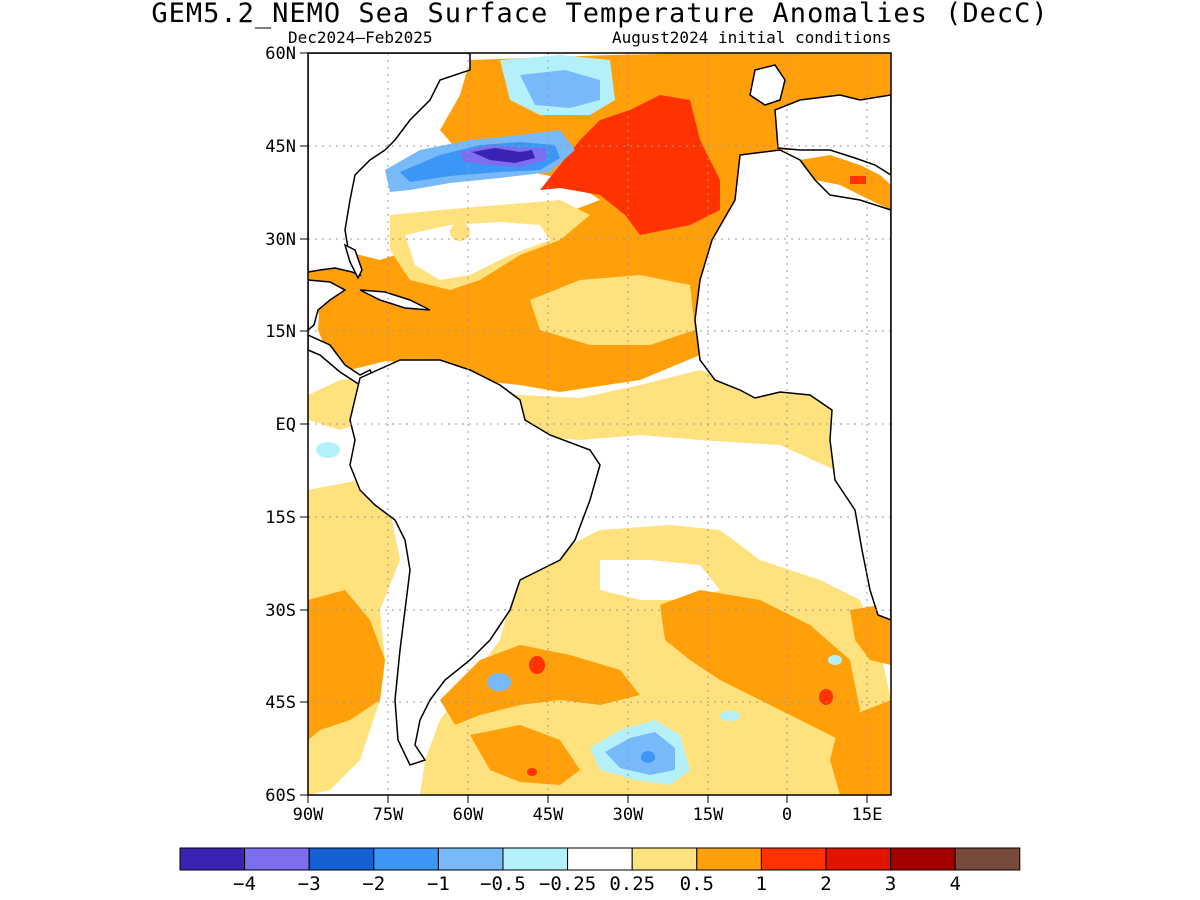  Describe the element at coordinates (954, 884) in the screenshot. I see `colorbar-label: 4` at that location.